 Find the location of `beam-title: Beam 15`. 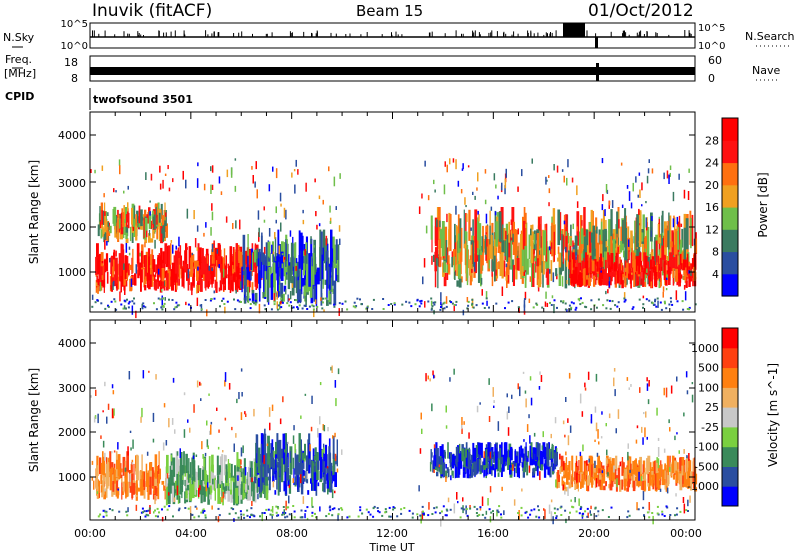

beam-title: Beam 15 is located at coordinates (389, 11).